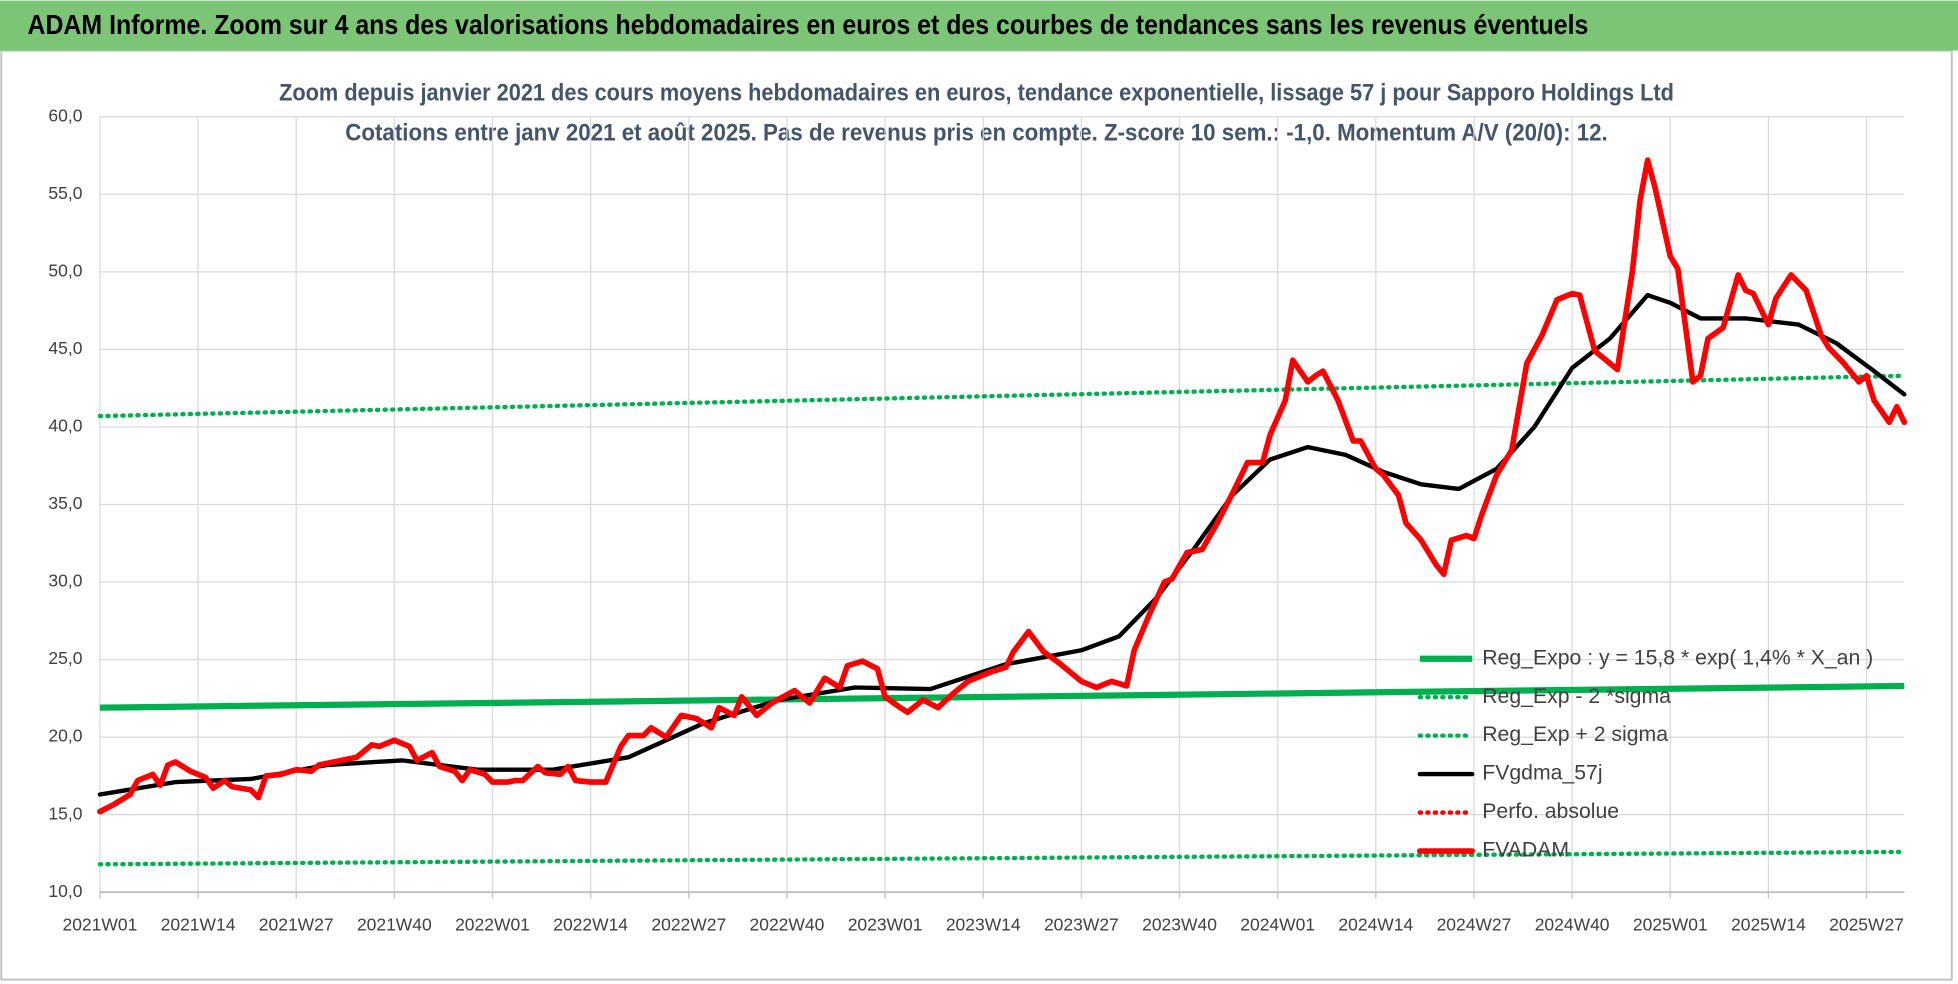  What do you see at coordinates (1179, 925) in the screenshot?
I see `x-tick-label: 2023W40` at bounding box center [1179, 925].